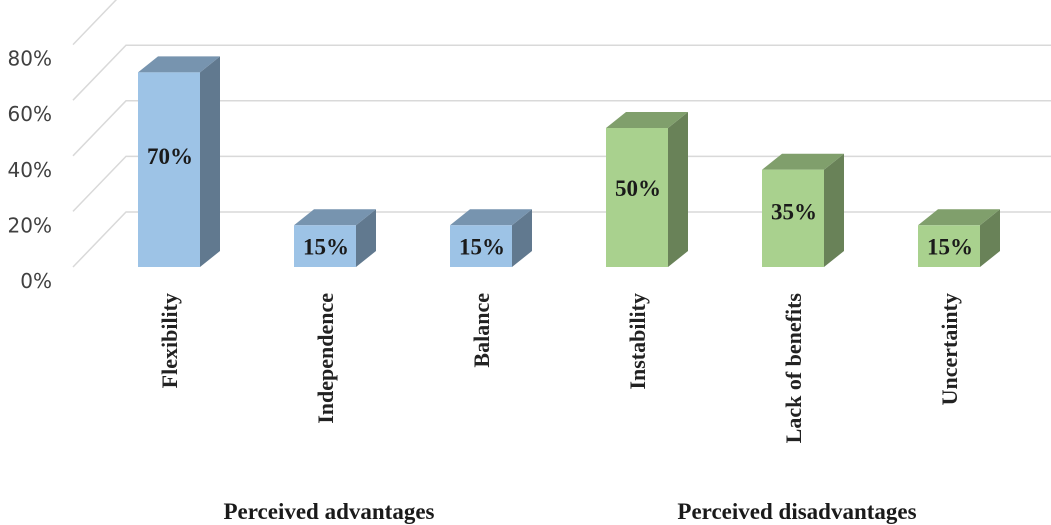  Describe the element at coordinates (328, 511) in the screenshot. I see `group-label: Perceived advantages` at that location.